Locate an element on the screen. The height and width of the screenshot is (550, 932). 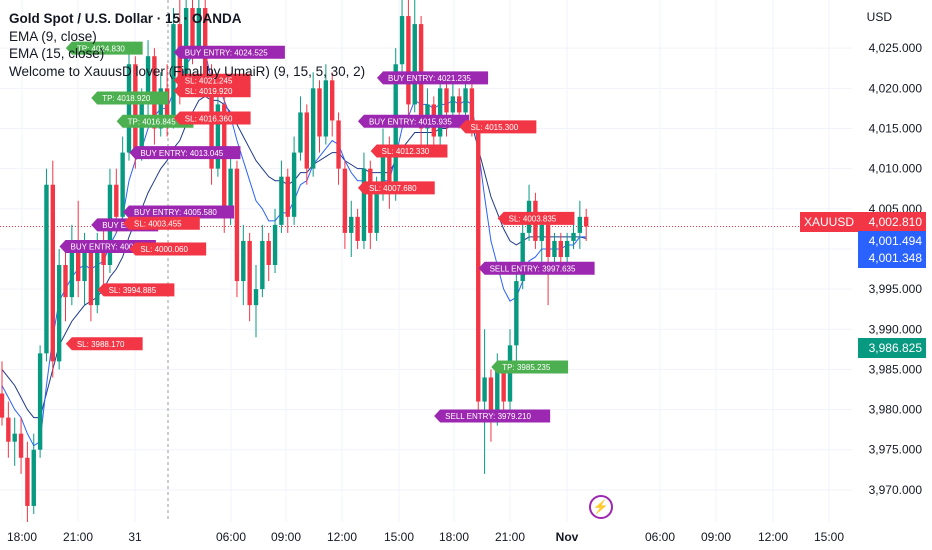
sl-signal-text: SL: 3988.170 is located at coordinates (101, 344).